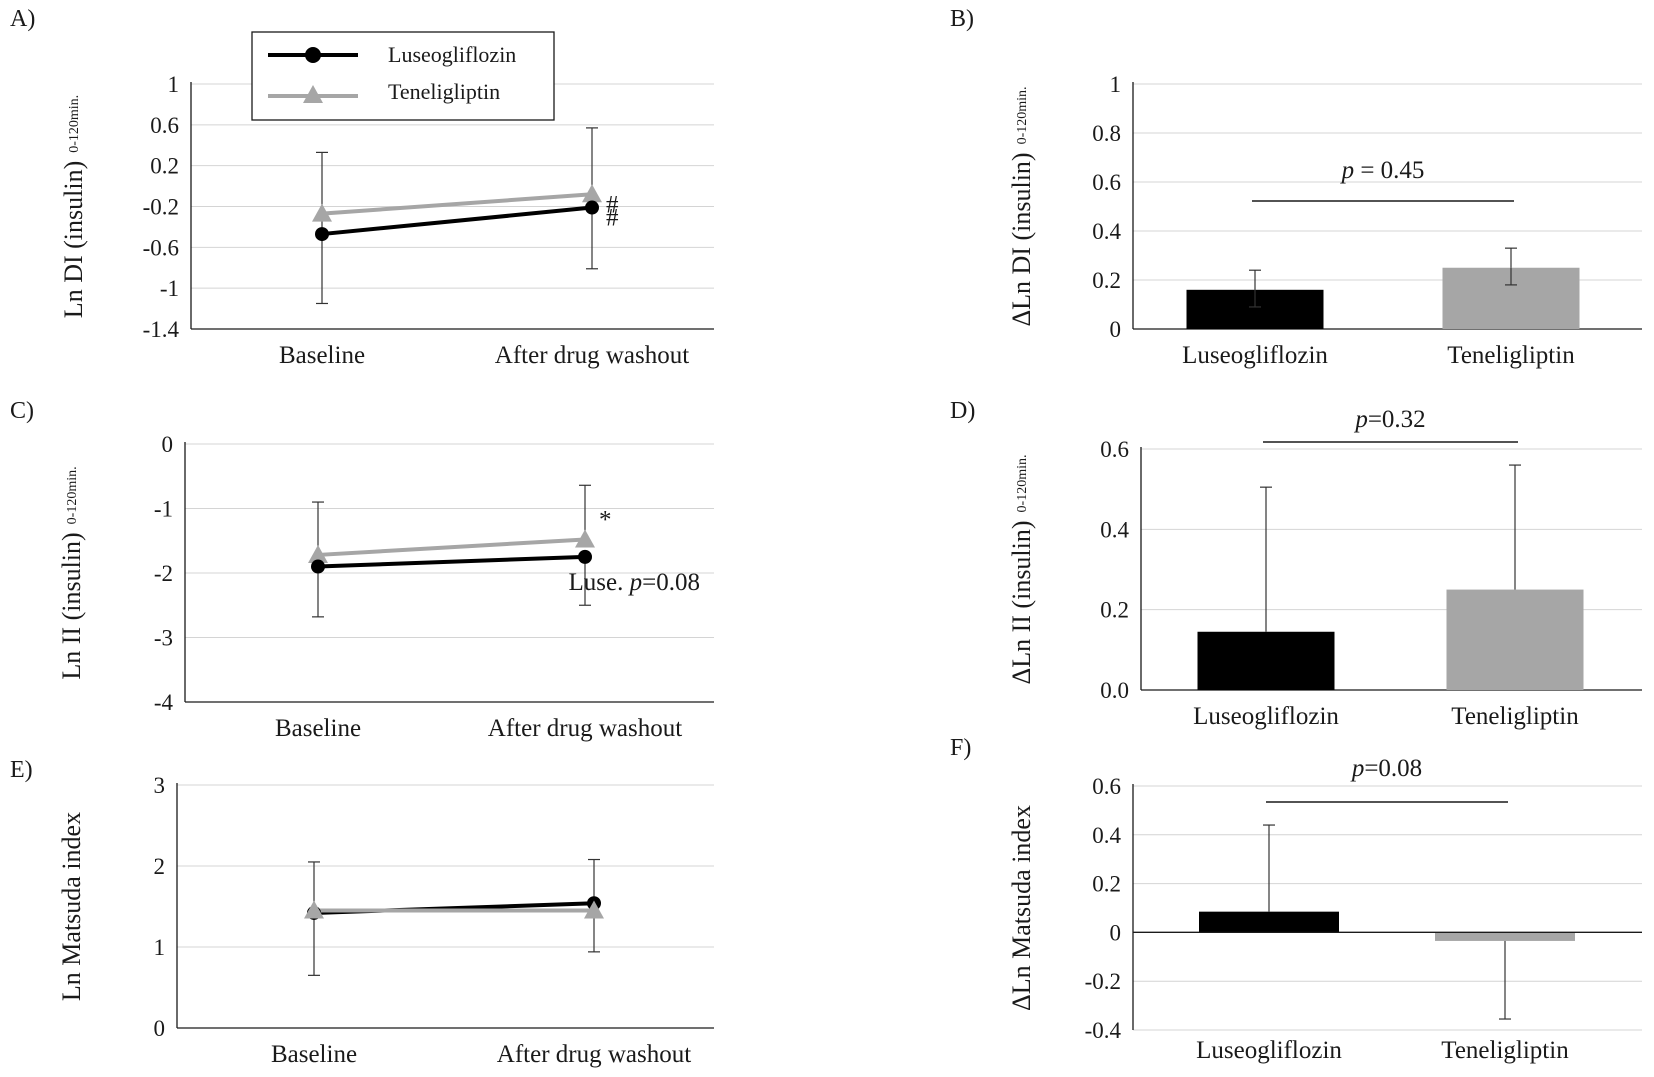 The width and height of the screenshot is (1654, 1077). What do you see at coordinates (1103, 1030) in the screenshot?
I see `y-tick-label: -0.4` at bounding box center [1103, 1030].